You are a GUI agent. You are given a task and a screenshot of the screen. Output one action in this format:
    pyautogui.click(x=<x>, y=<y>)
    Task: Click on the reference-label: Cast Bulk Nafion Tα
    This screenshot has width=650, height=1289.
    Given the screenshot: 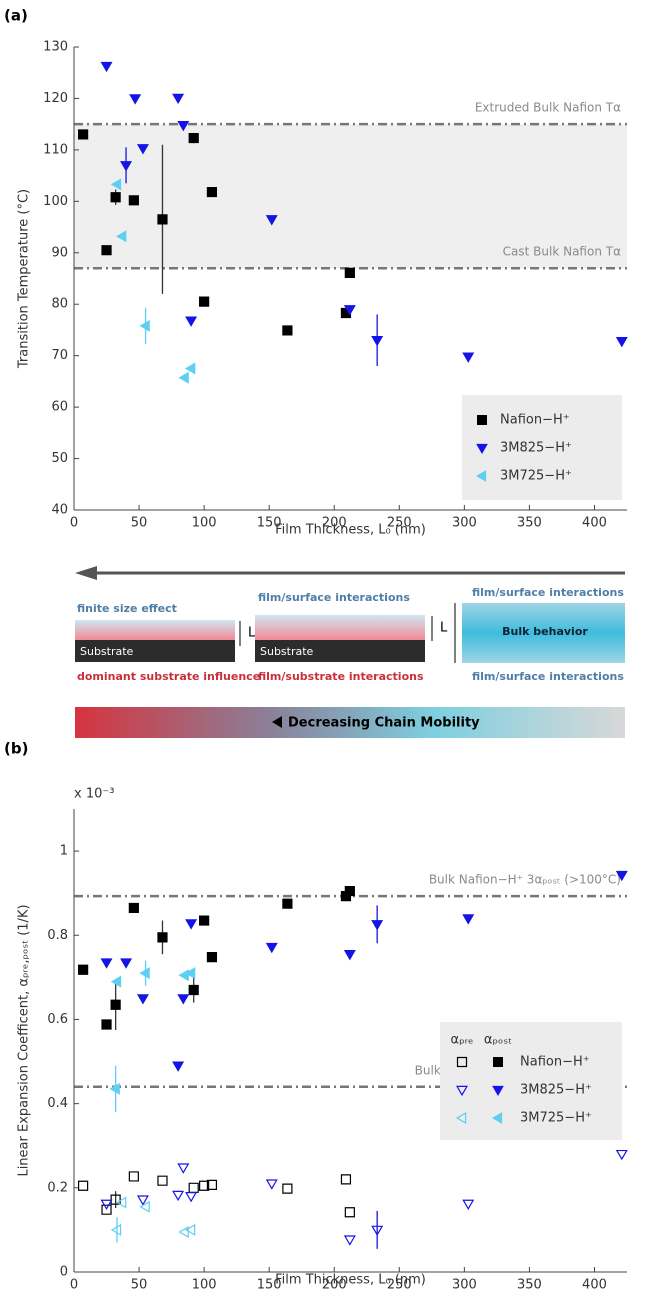 What is the action you would take?
    pyautogui.click(x=562, y=252)
    